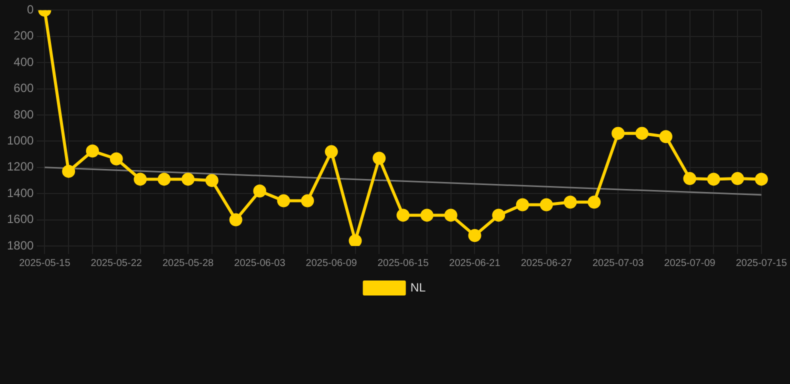 The width and height of the screenshot is (790, 384). Describe the element at coordinates (618, 263) in the screenshot. I see `x-tick-label: 2025-07-03` at that location.